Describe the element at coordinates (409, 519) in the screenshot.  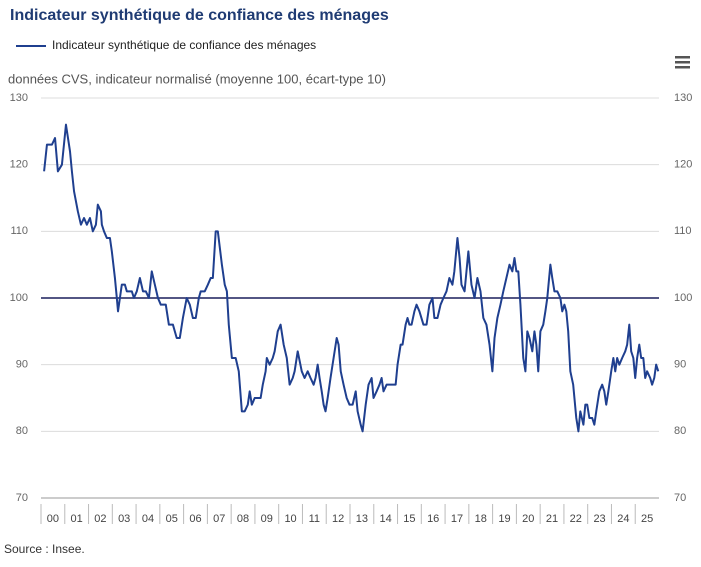
I see `x-tick-label: 15` at that location.